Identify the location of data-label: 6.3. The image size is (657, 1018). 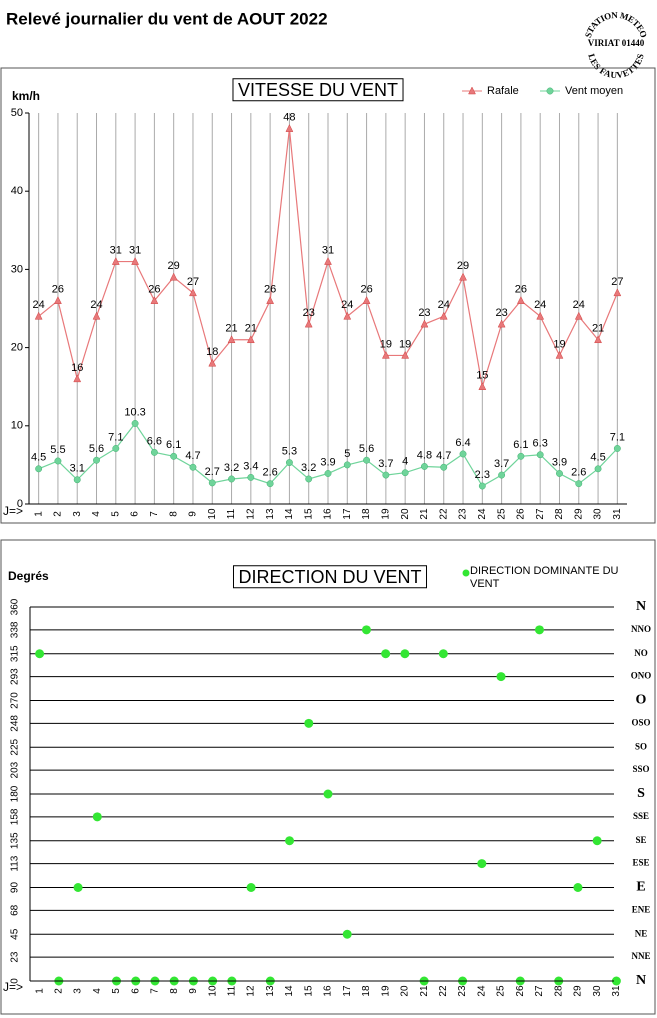
(540, 444).